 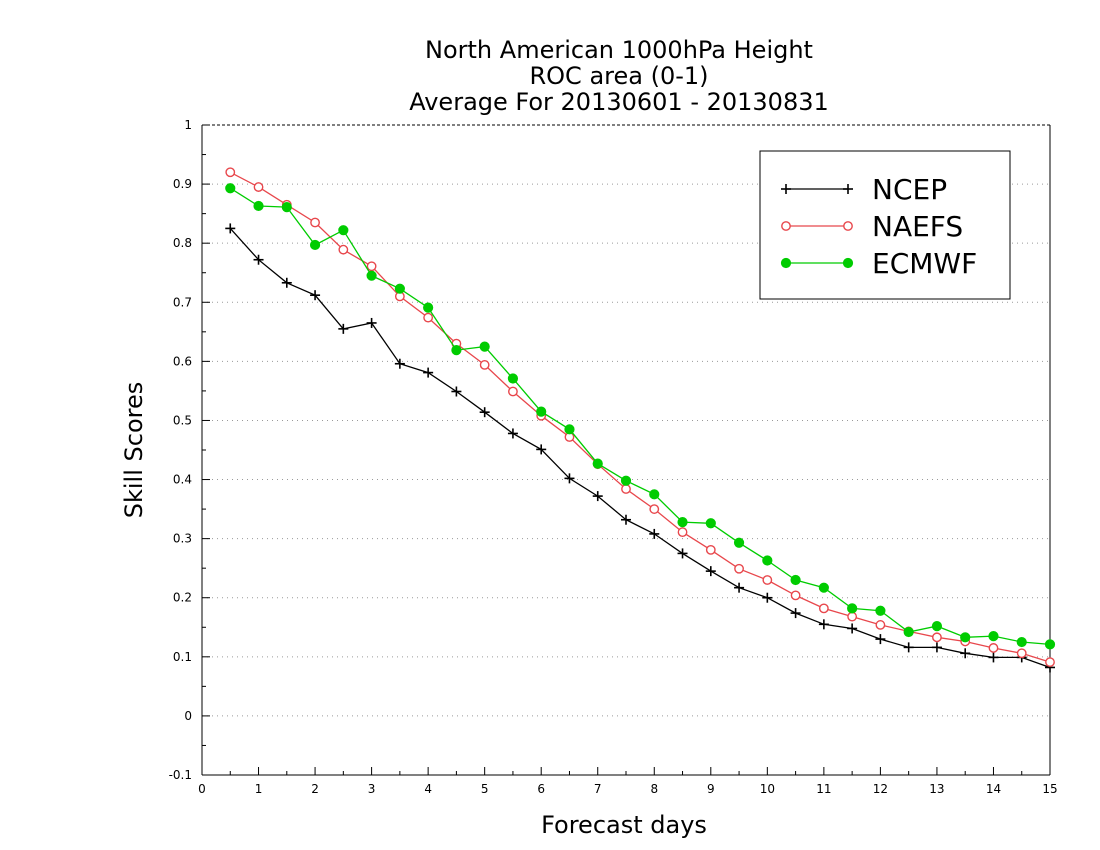 I want to click on y-tick-label-10: 0.9, so click(x=182, y=184).